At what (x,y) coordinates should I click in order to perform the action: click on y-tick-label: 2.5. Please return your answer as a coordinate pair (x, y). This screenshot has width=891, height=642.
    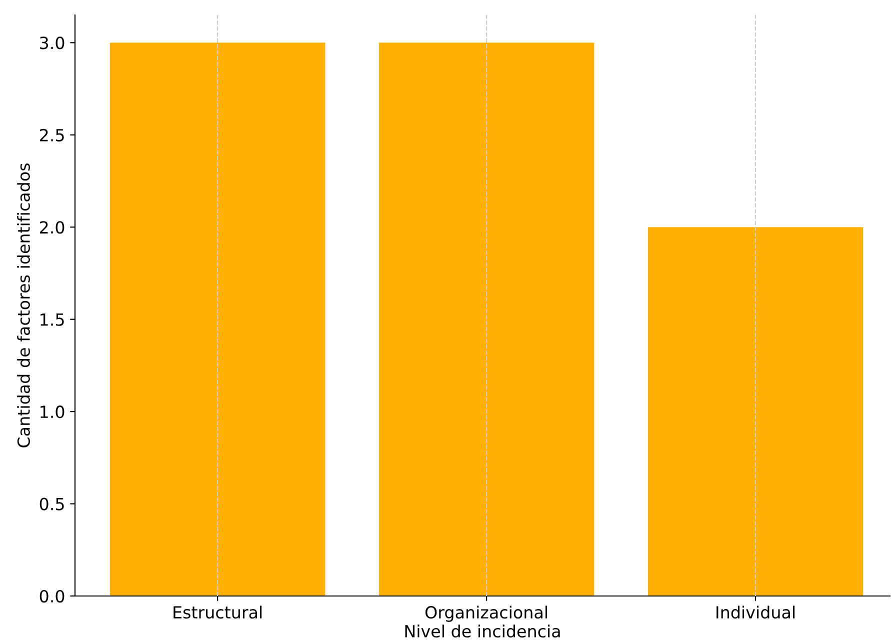
    Looking at the image, I should click on (52, 135).